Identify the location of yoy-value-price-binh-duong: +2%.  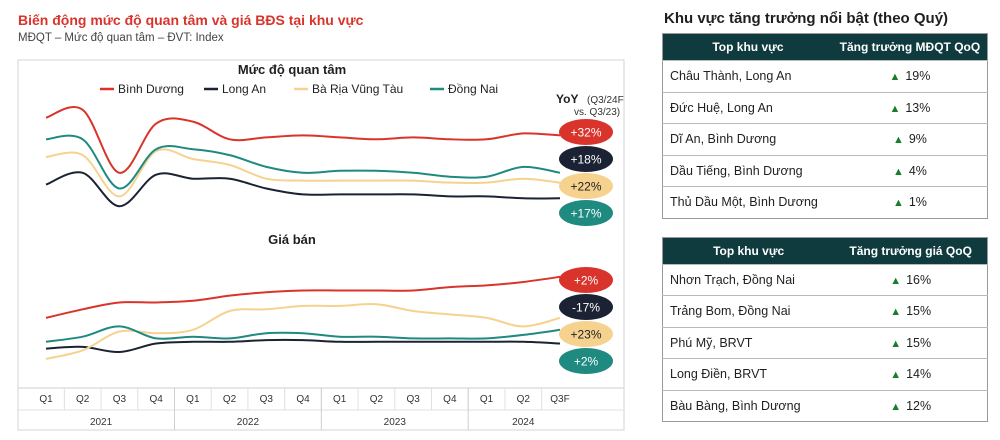
(586, 281).